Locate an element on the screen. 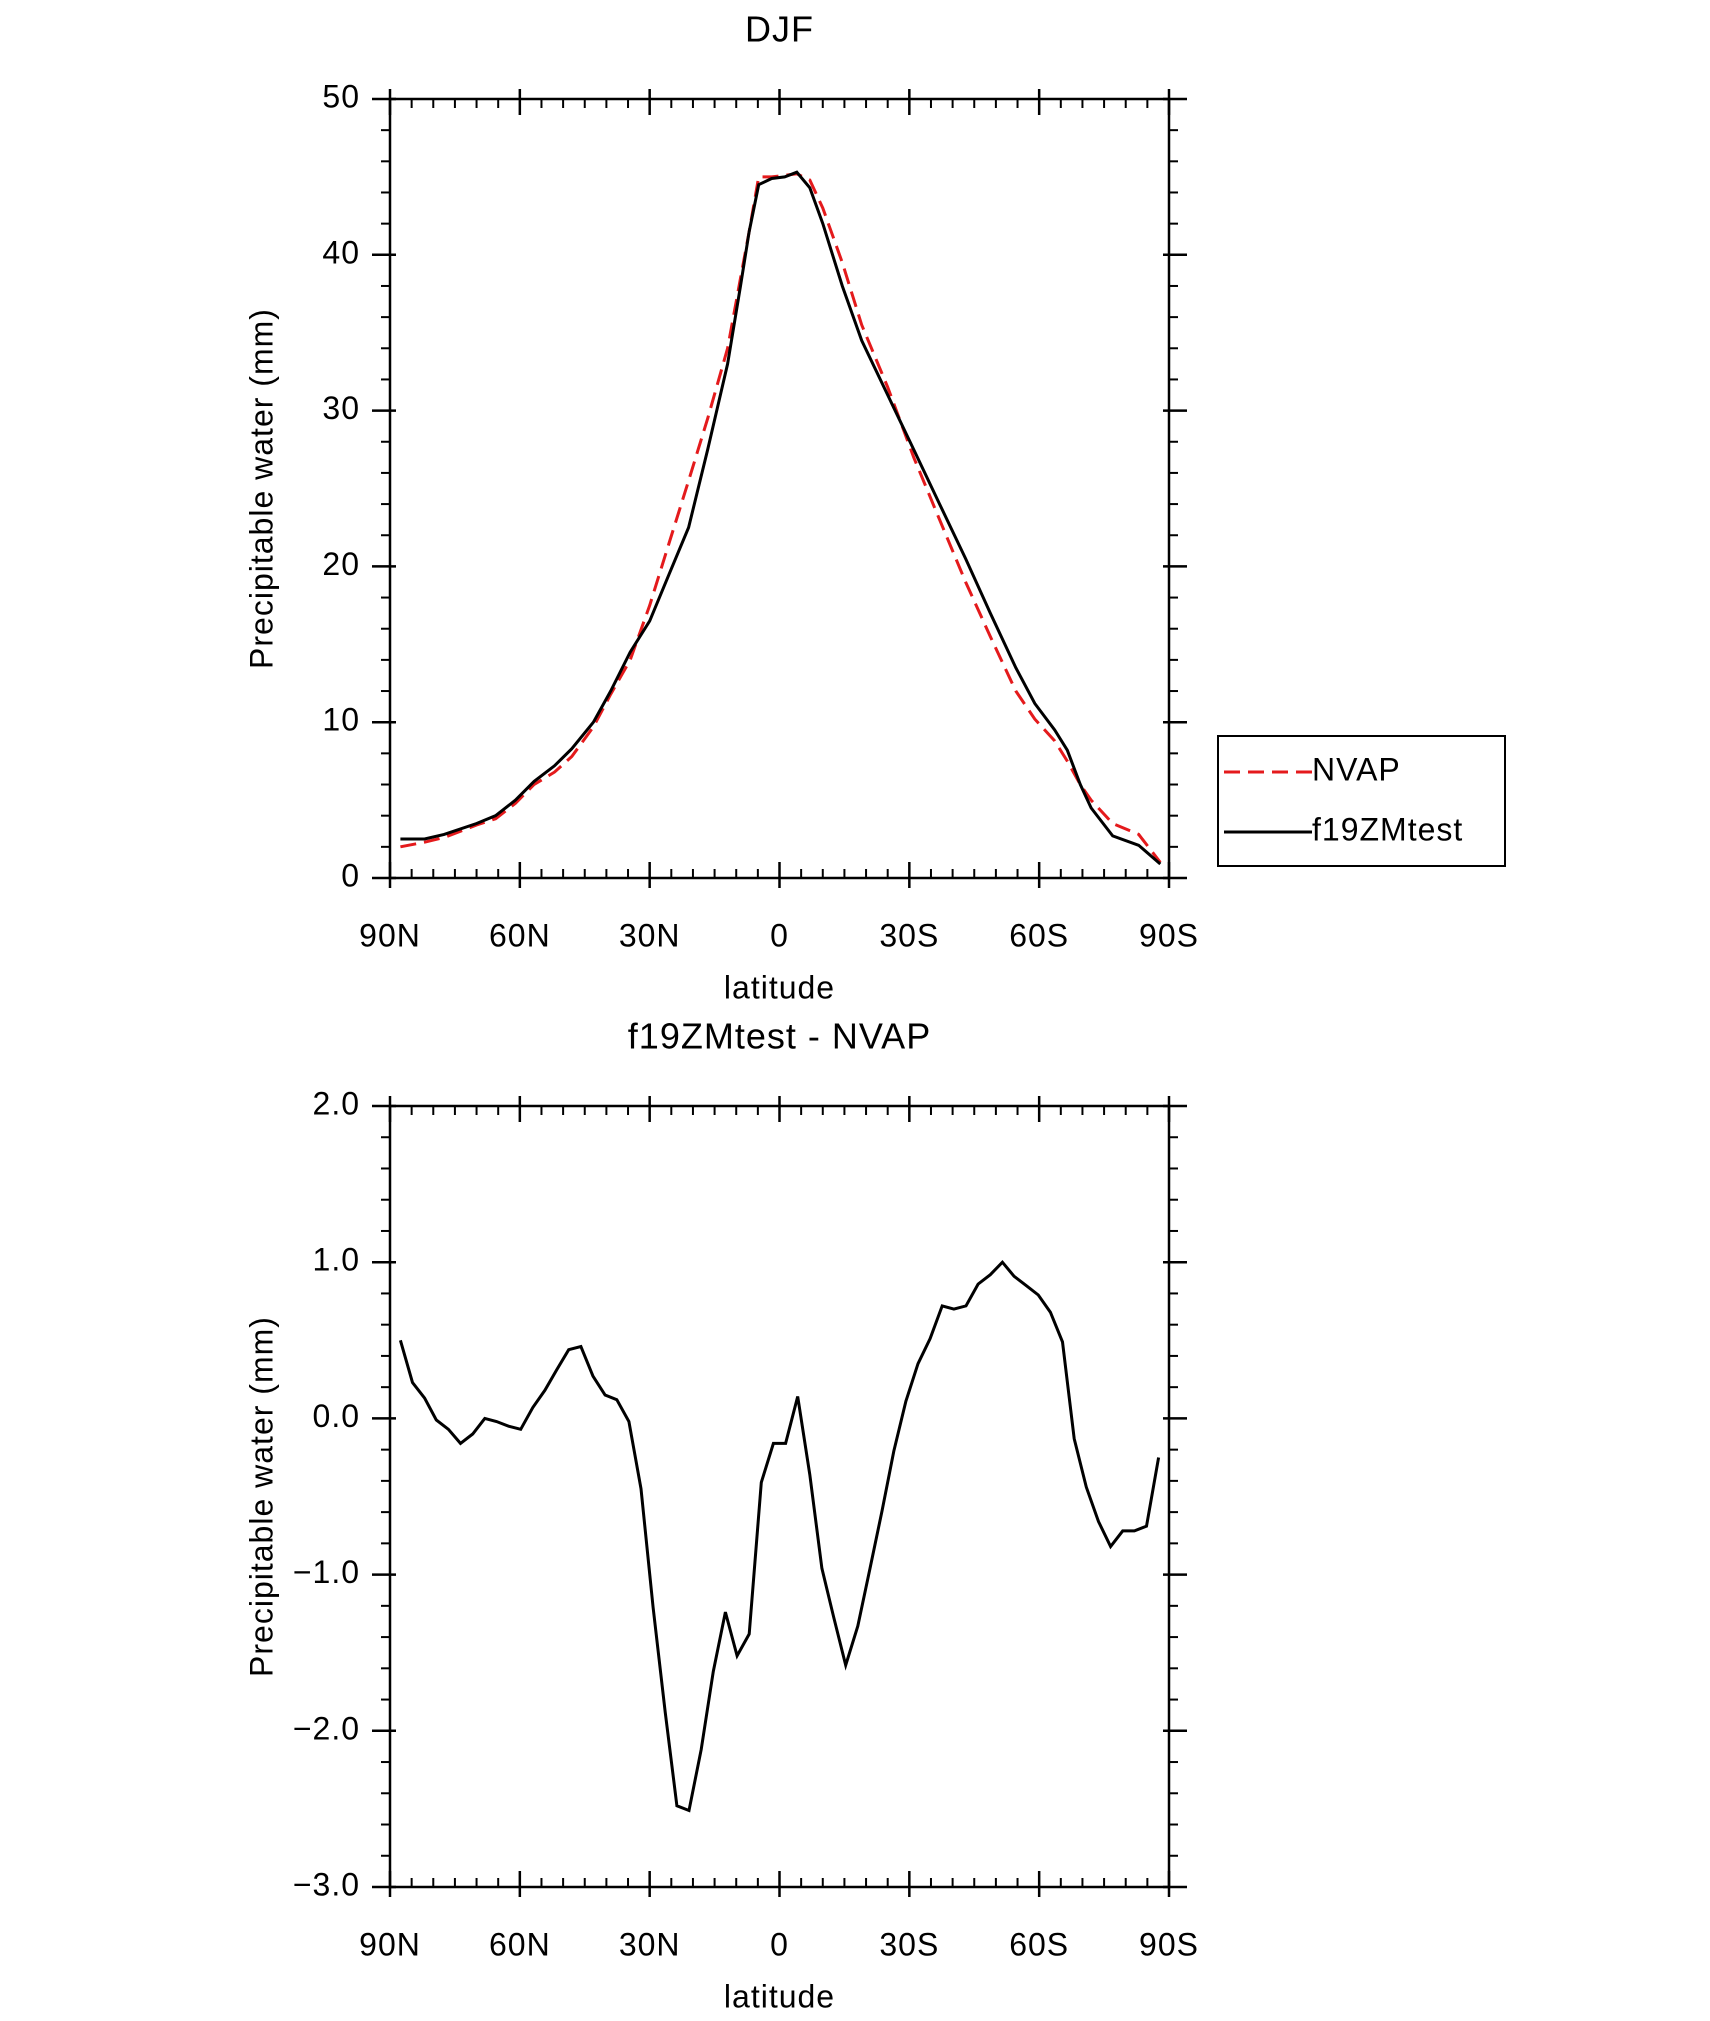  y-tick-label: 1.0 is located at coordinates (336, 1260).